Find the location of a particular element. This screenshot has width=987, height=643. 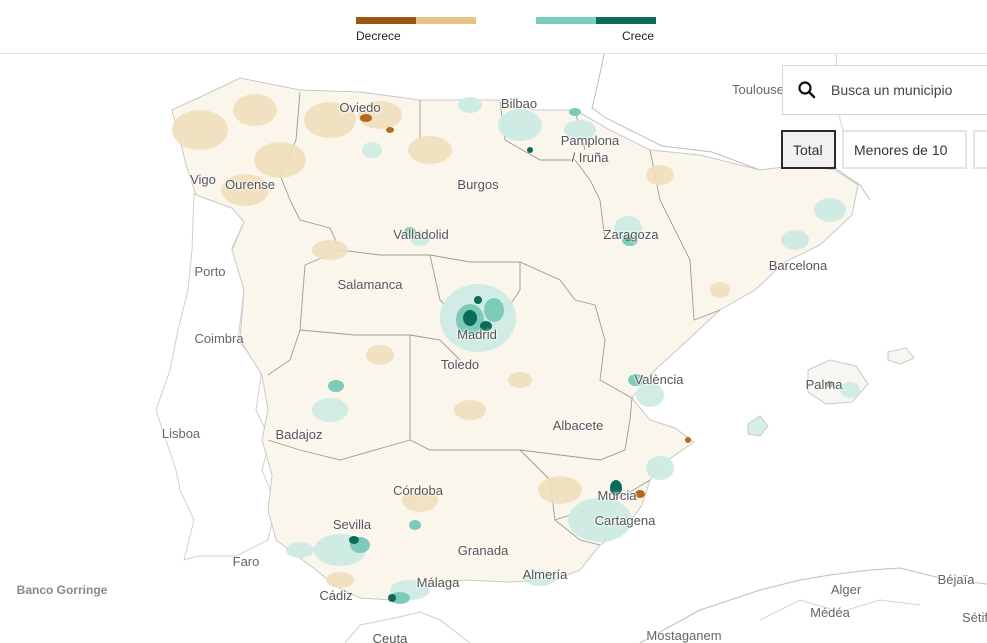

africa-coast is located at coordinates (407, 627).